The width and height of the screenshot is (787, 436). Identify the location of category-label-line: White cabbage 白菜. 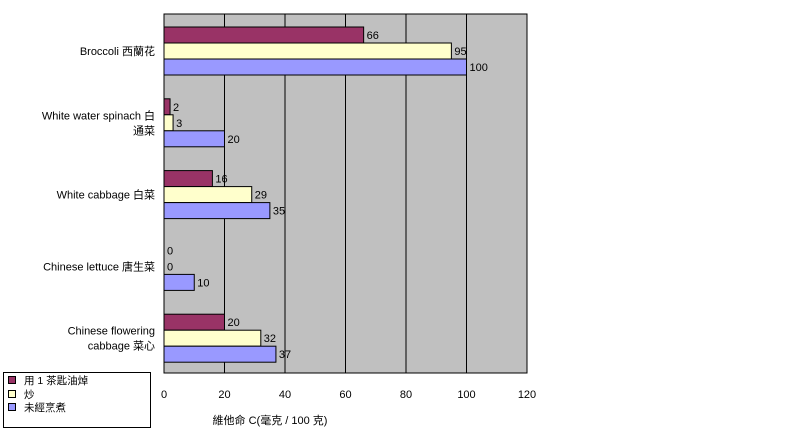
(106, 195).